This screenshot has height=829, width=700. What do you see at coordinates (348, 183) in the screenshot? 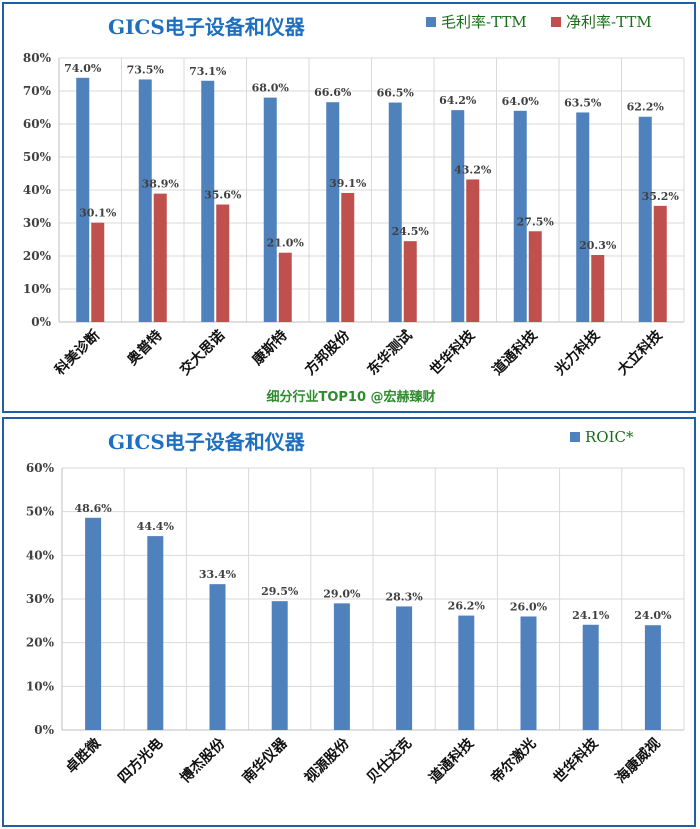
I see `data-label: 39.1%` at bounding box center [348, 183].